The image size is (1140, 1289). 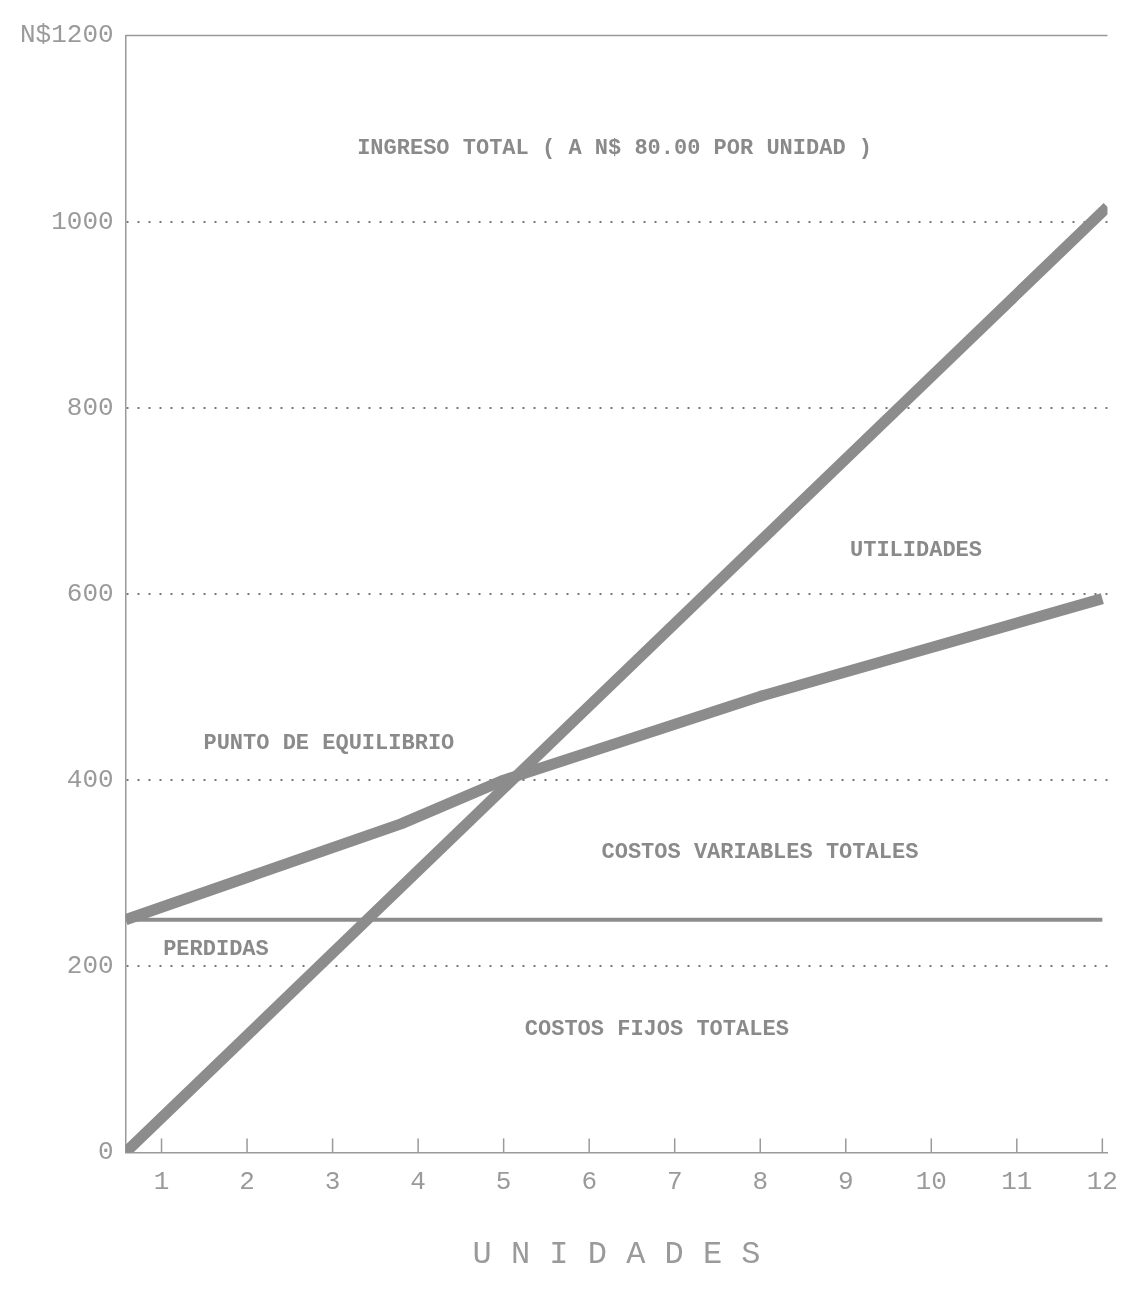 I want to click on x-tick-label: 6, so click(x=589, y=1181).